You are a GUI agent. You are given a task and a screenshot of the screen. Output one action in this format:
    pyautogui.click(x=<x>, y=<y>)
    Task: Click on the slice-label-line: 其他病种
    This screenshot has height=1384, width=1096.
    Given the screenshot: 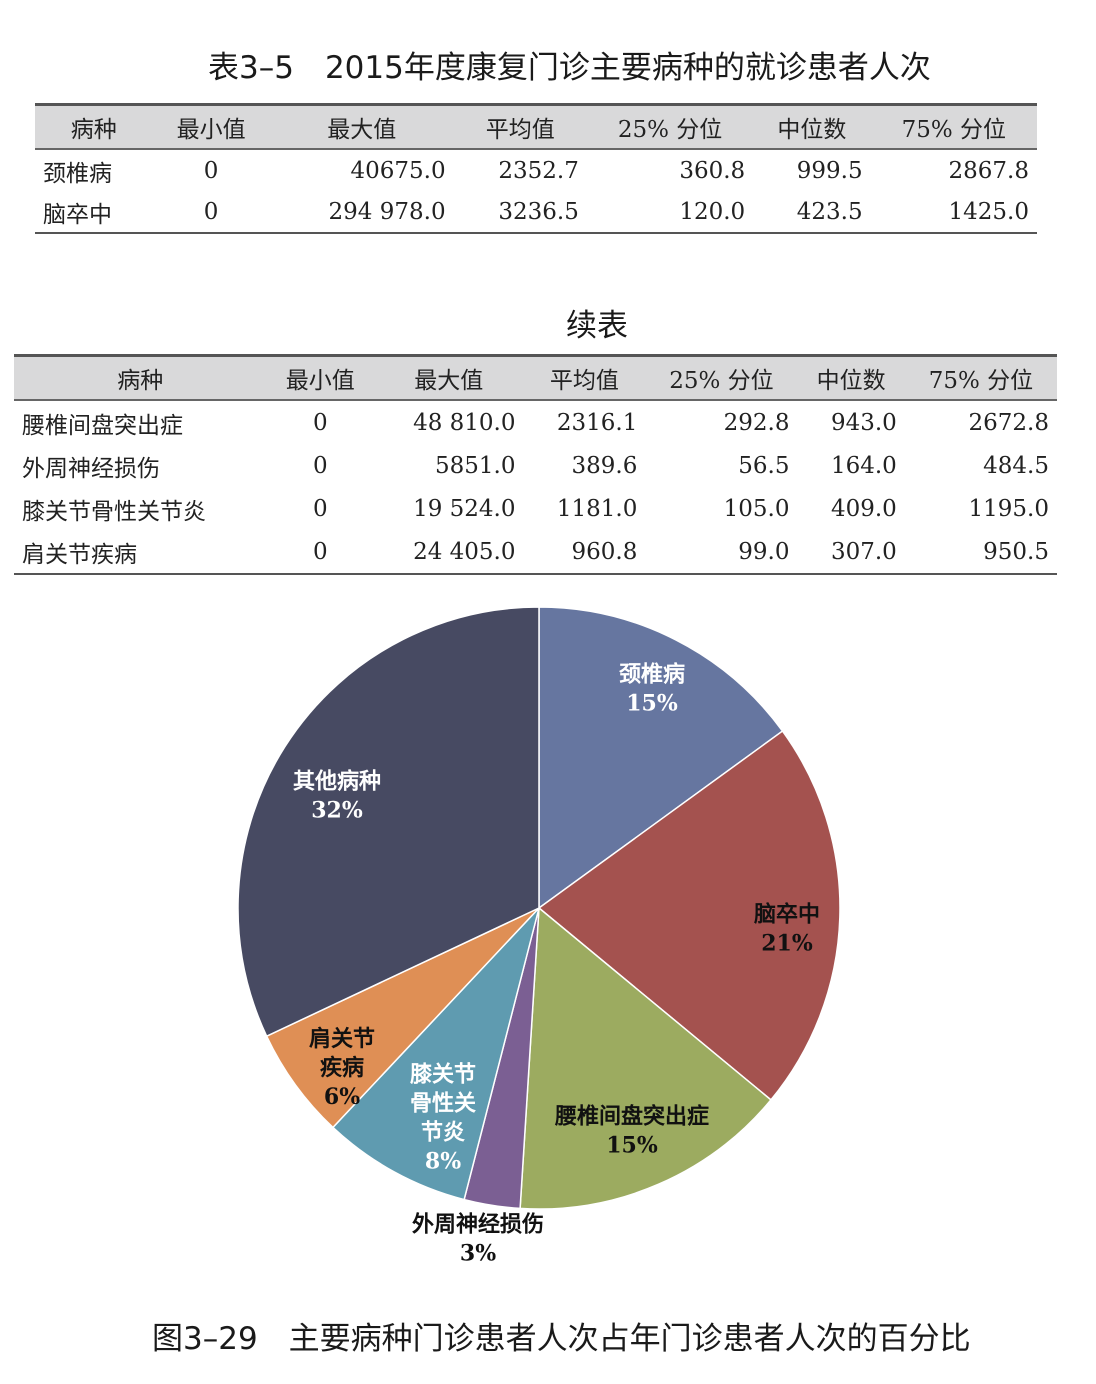 What is the action you would take?
    pyautogui.click(x=337, y=782)
    